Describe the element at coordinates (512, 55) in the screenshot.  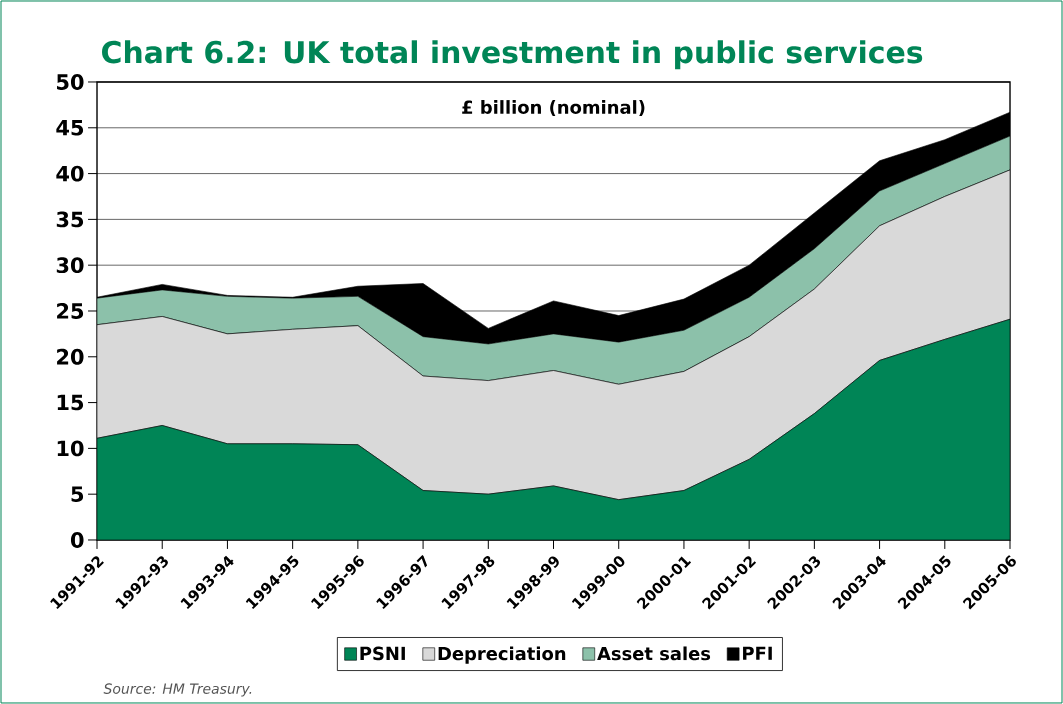
I see `chart-title: Chart 6.2: UK total investment in public services` at that location.